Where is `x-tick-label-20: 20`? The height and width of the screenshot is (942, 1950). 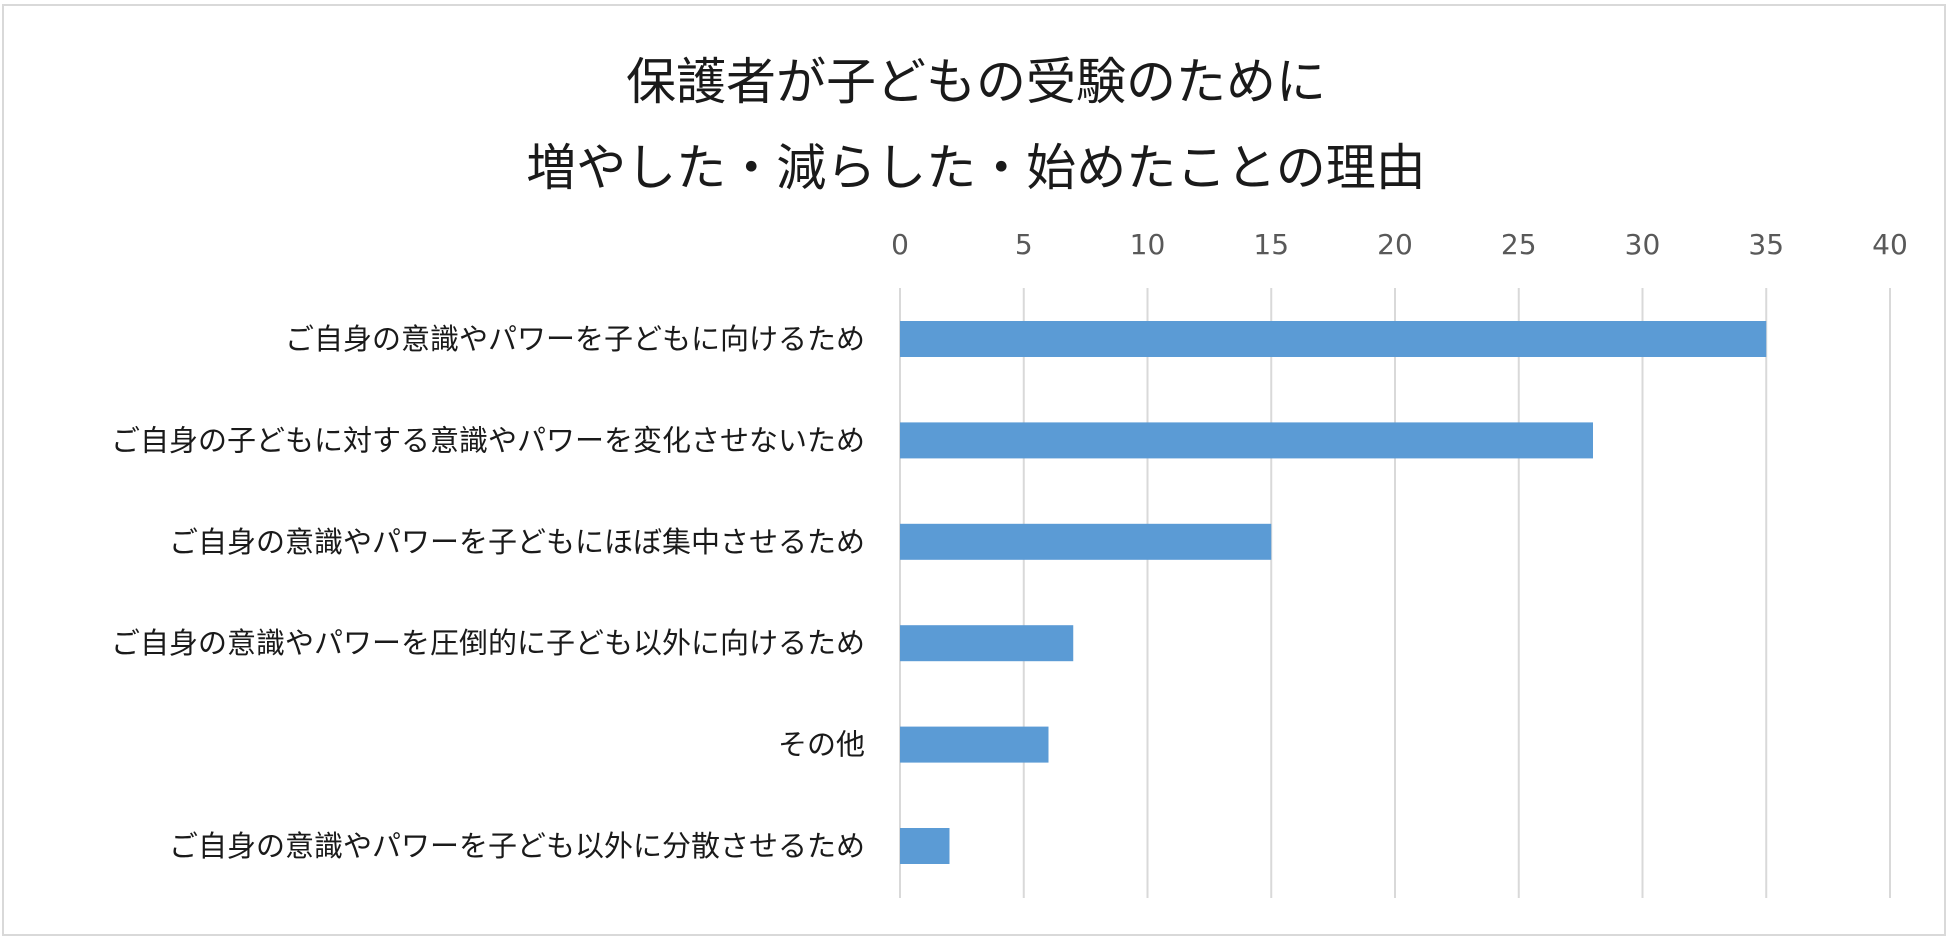 x-tick-label-20: 20 is located at coordinates (1395, 244).